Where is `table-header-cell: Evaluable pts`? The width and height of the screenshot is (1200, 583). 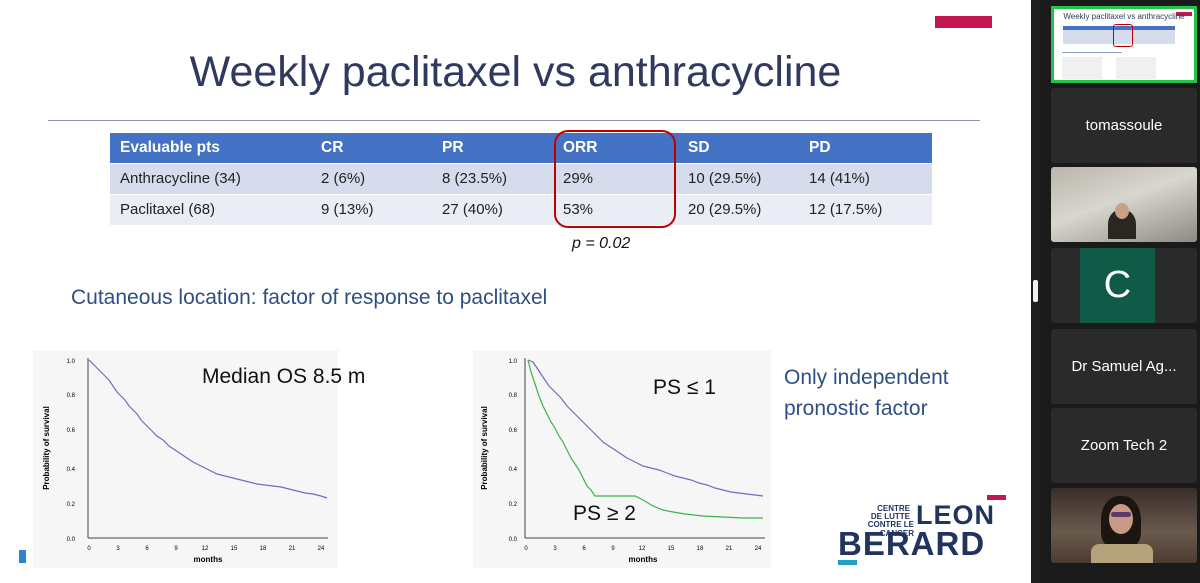 table-header-cell: Evaluable pts is located at coordinates (210, 148).